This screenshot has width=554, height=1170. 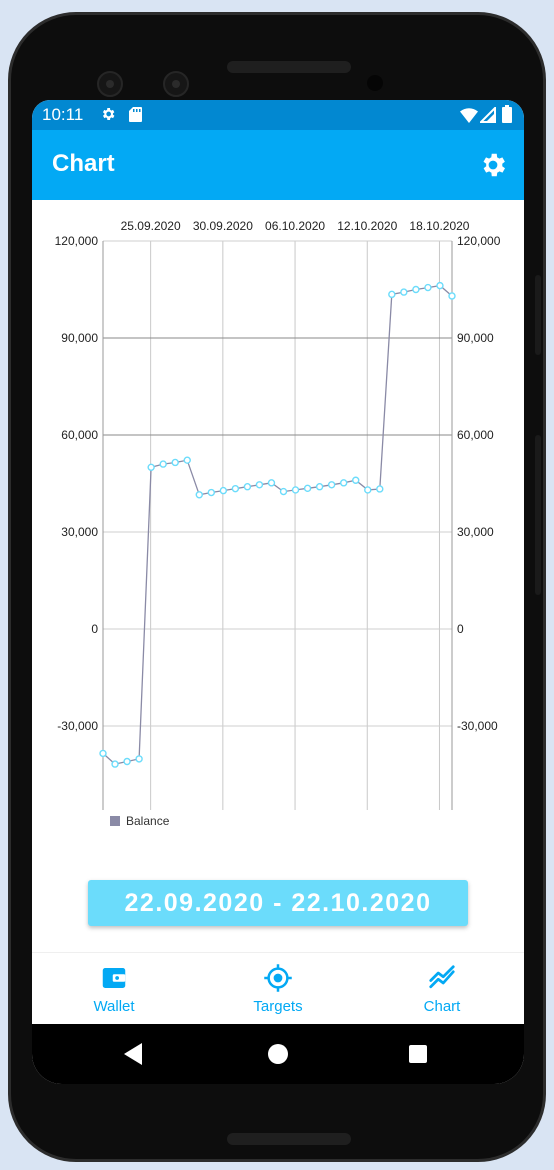 I want to click on wallet-icon, so click(x=114, y=978).